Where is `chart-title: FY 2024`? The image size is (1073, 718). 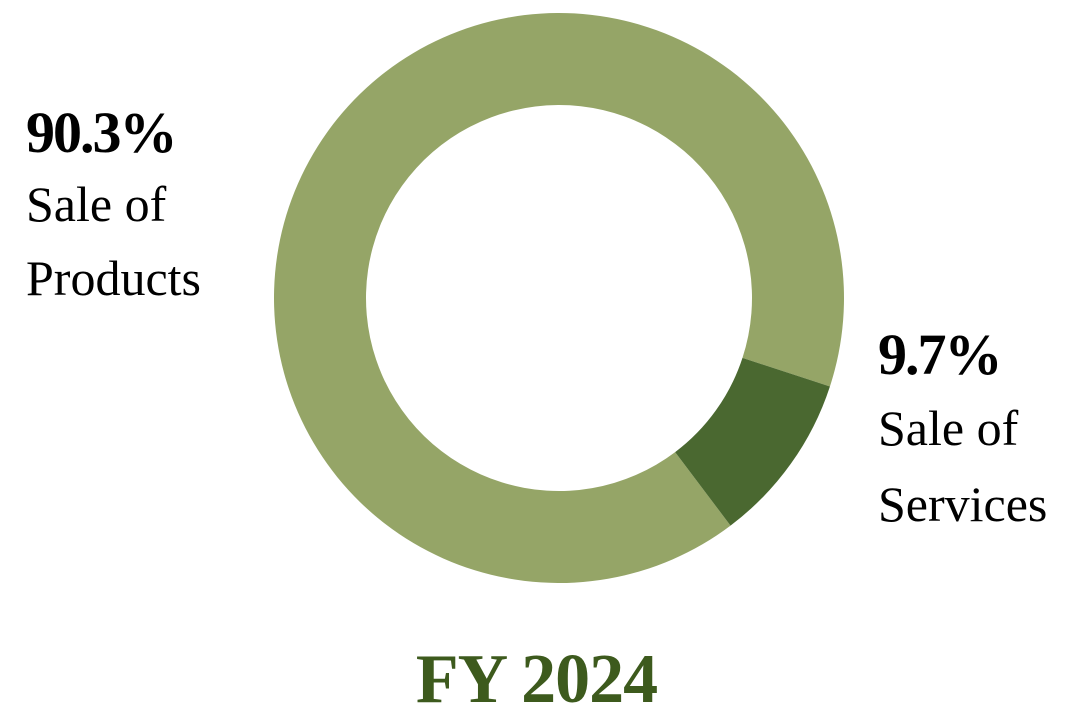
chart-title: FY 2024 is located at coordinates (536, 679).